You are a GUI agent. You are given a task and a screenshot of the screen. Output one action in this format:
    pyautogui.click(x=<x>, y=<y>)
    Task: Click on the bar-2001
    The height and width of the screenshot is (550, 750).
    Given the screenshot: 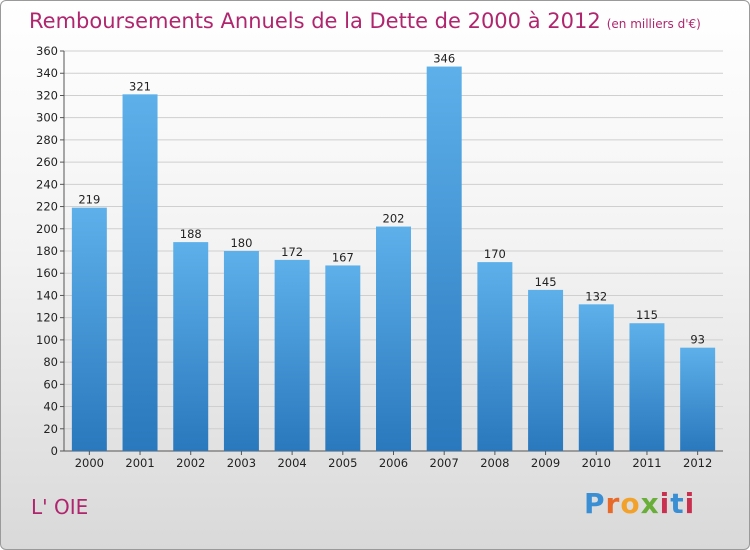 What is the action you would take?
    pyautogui.click(x=140, y=272)
    